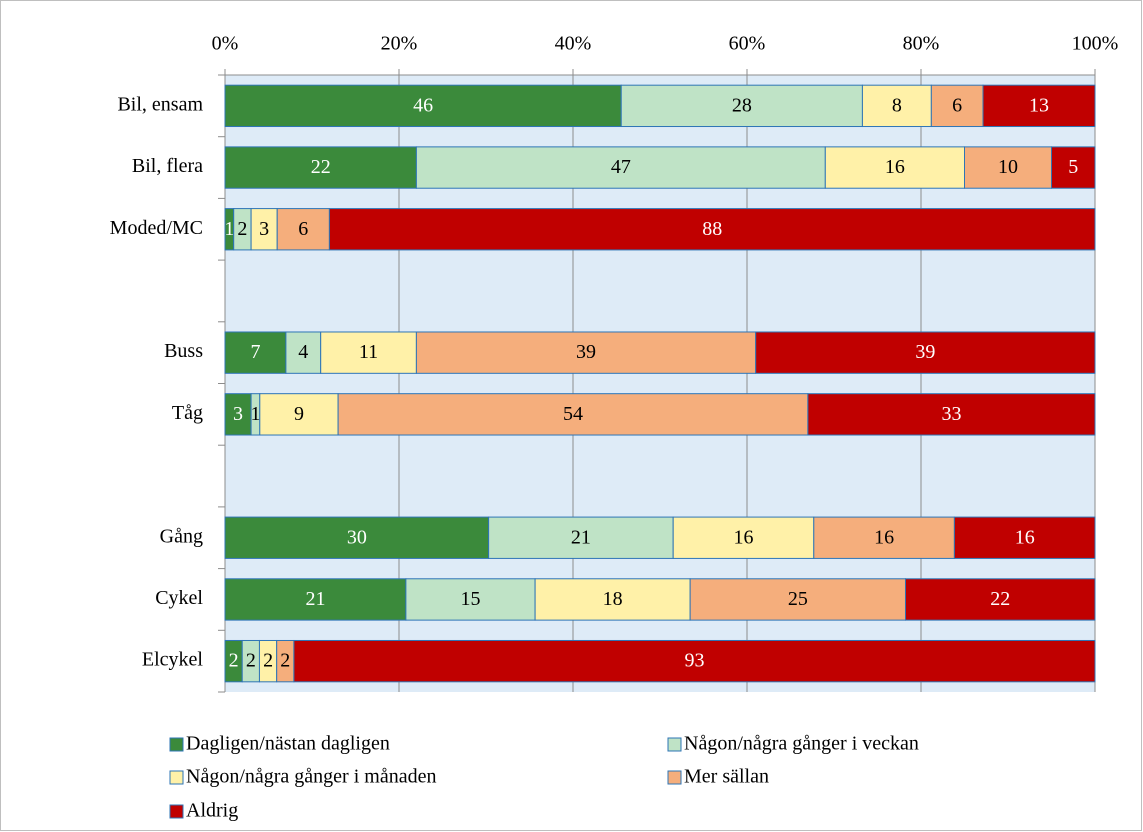 Image resolution: width=1143 pixels, height=832 pixels. I want to click on y-tick-label: Bil, ensam, so click(160, 104).